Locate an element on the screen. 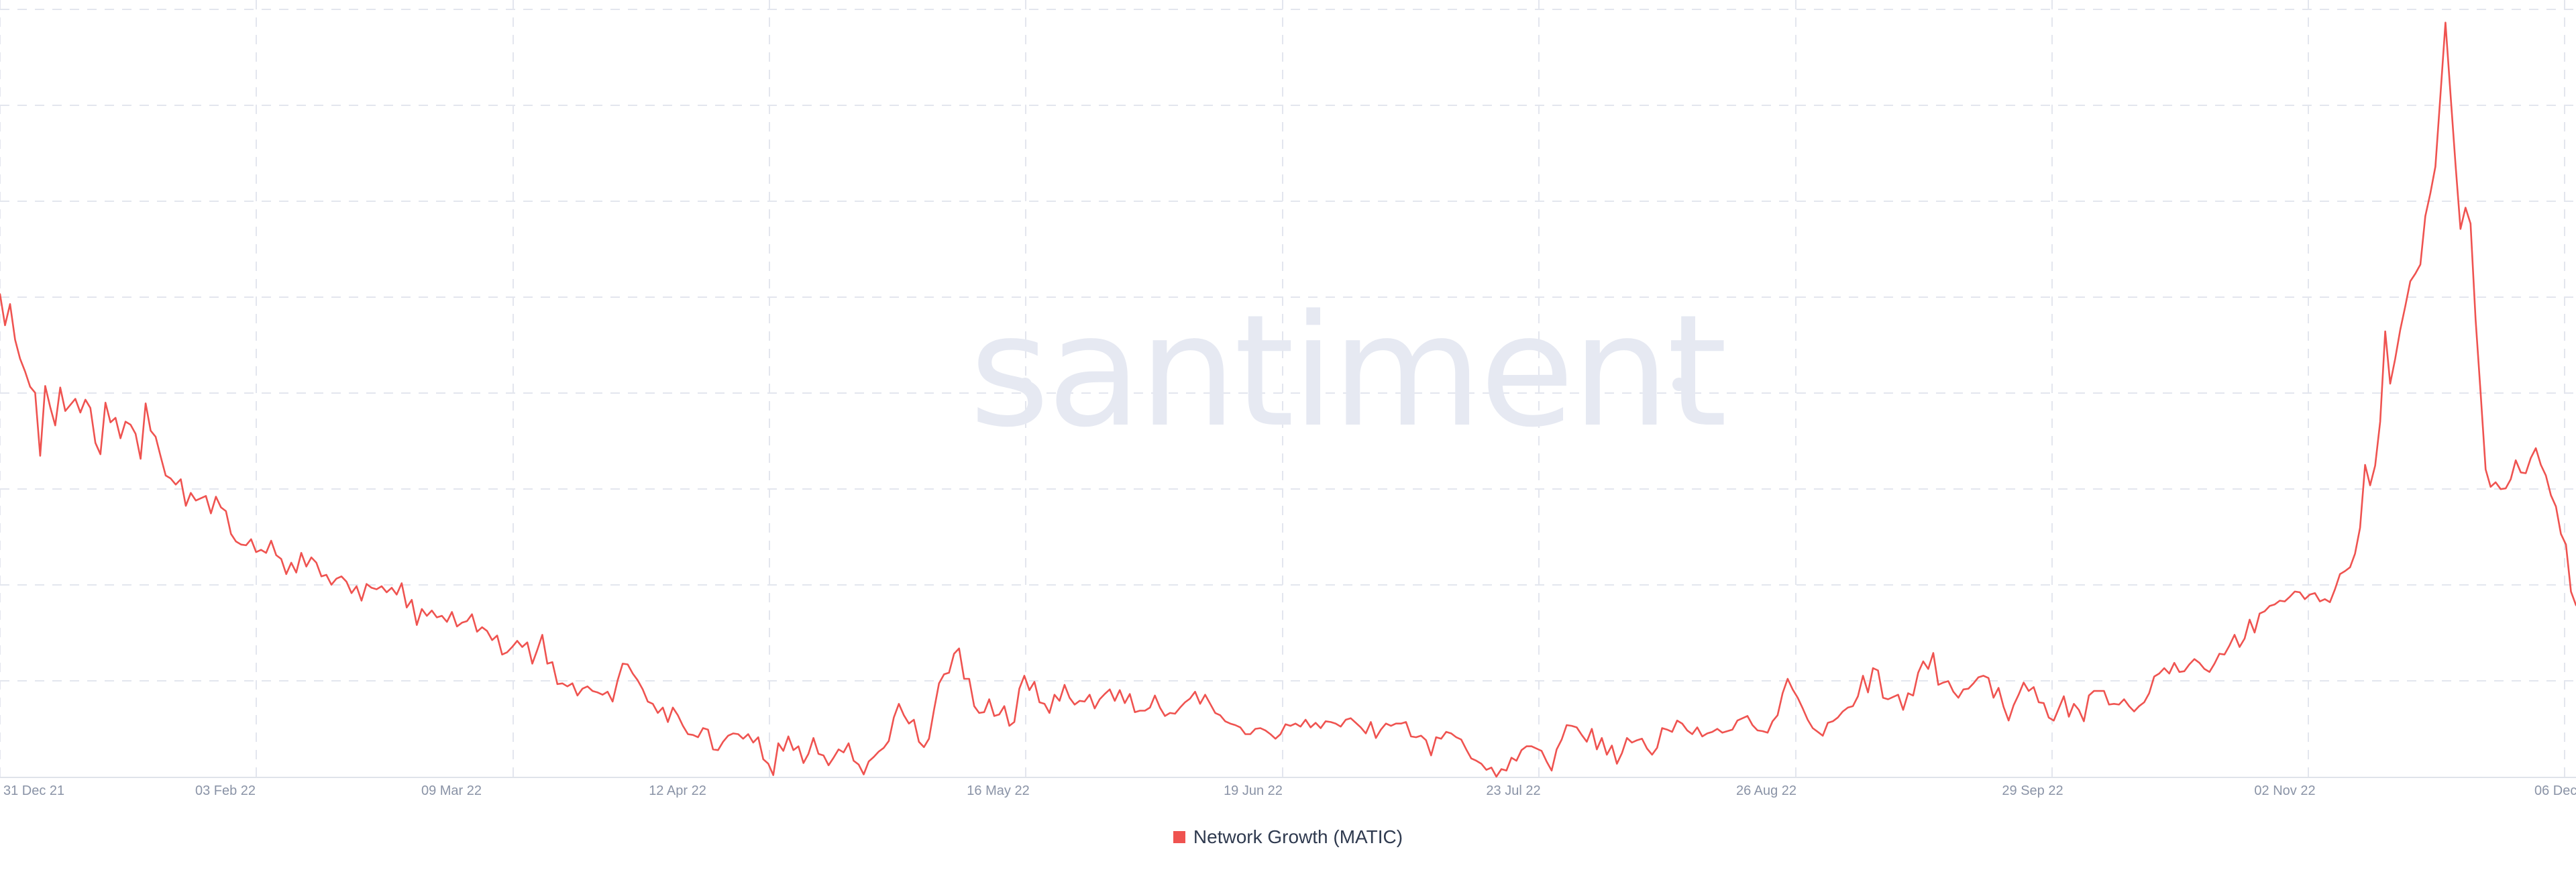  x-tick-label: 02 Nov 22 is located at coordinates (2284, 790).